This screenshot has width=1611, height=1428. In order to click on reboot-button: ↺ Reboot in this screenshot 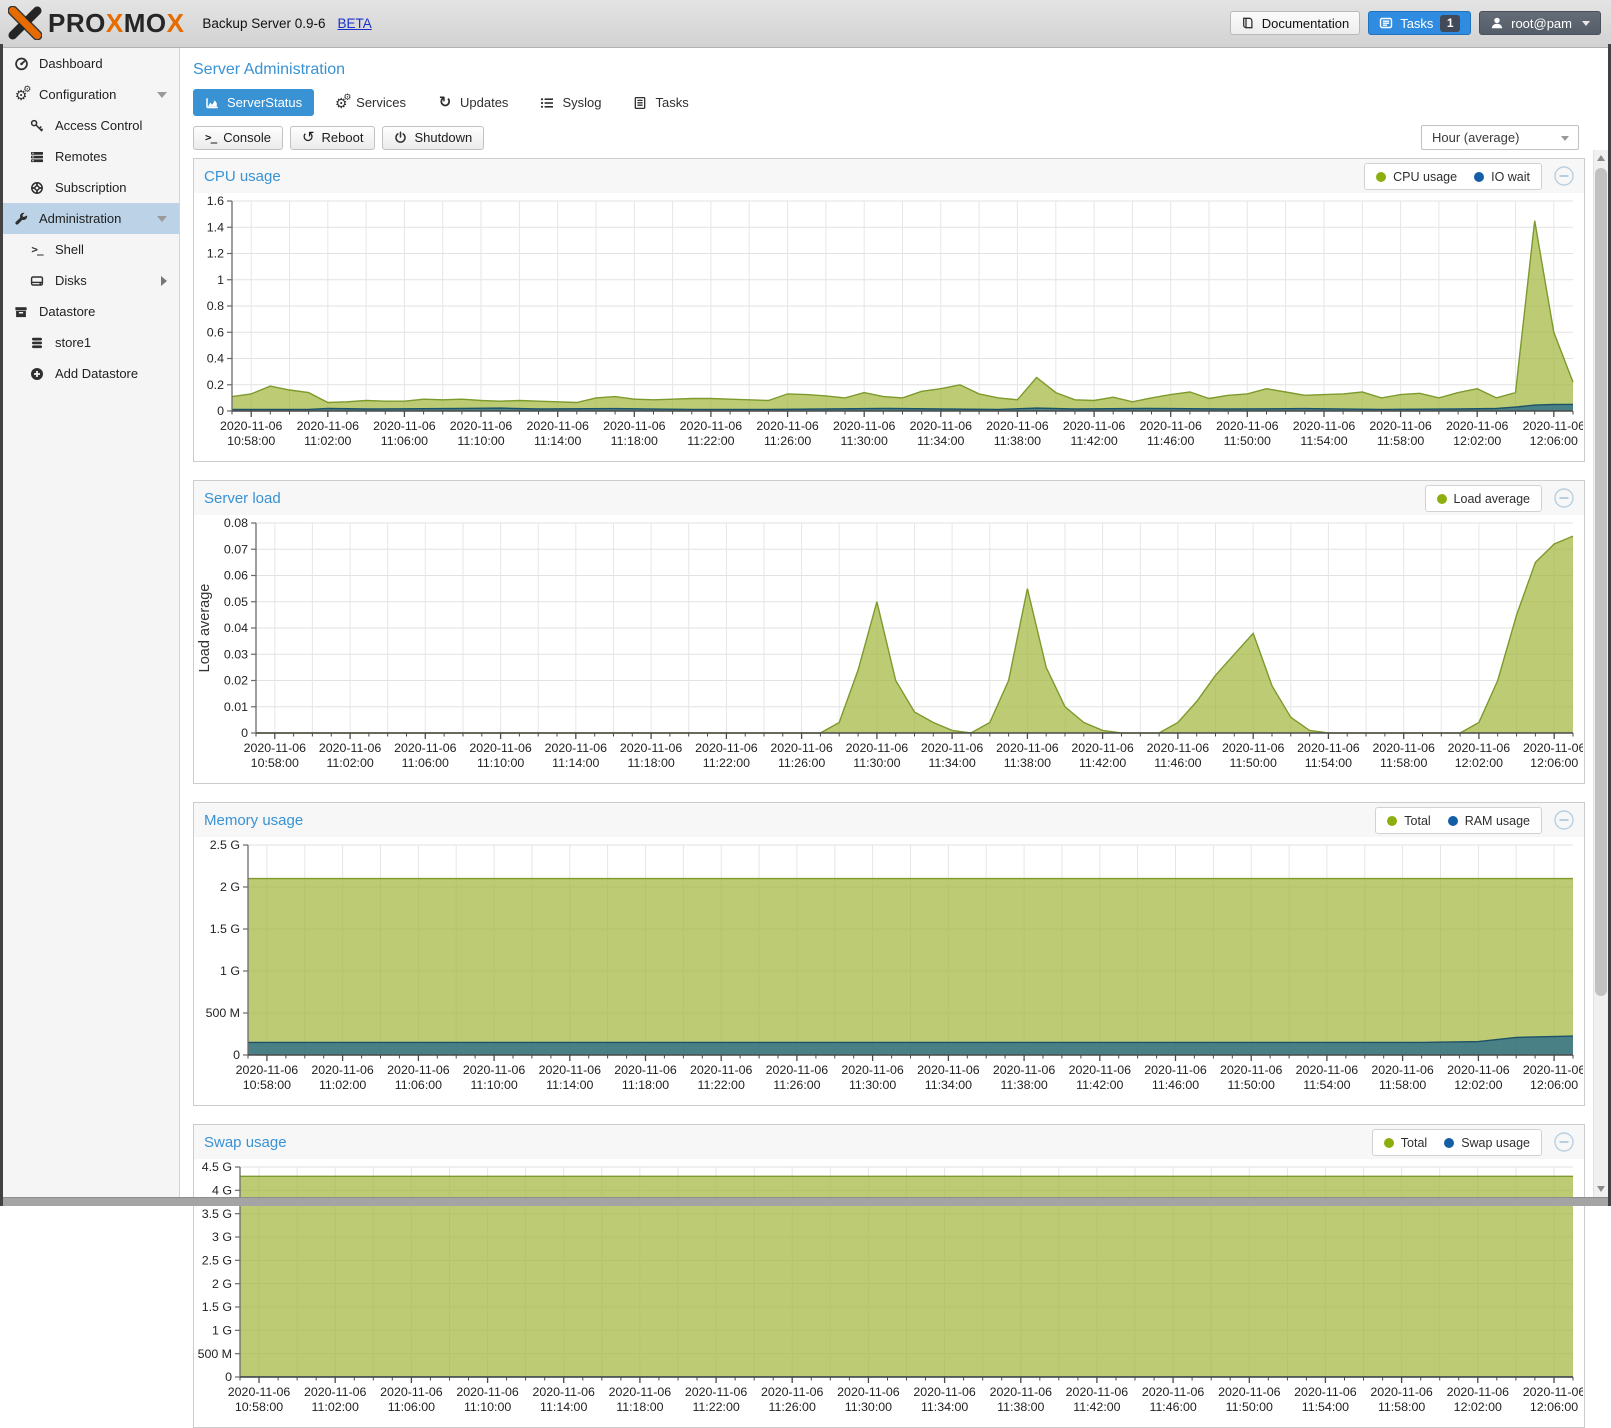, I will do `click(333, 138)`.